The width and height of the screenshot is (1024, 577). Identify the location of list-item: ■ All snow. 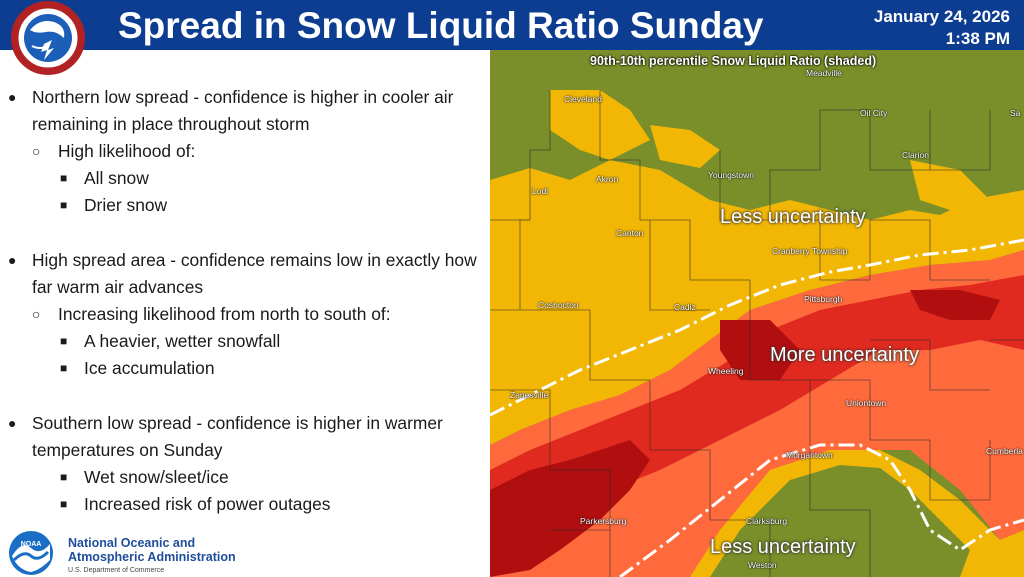
(104, 178).